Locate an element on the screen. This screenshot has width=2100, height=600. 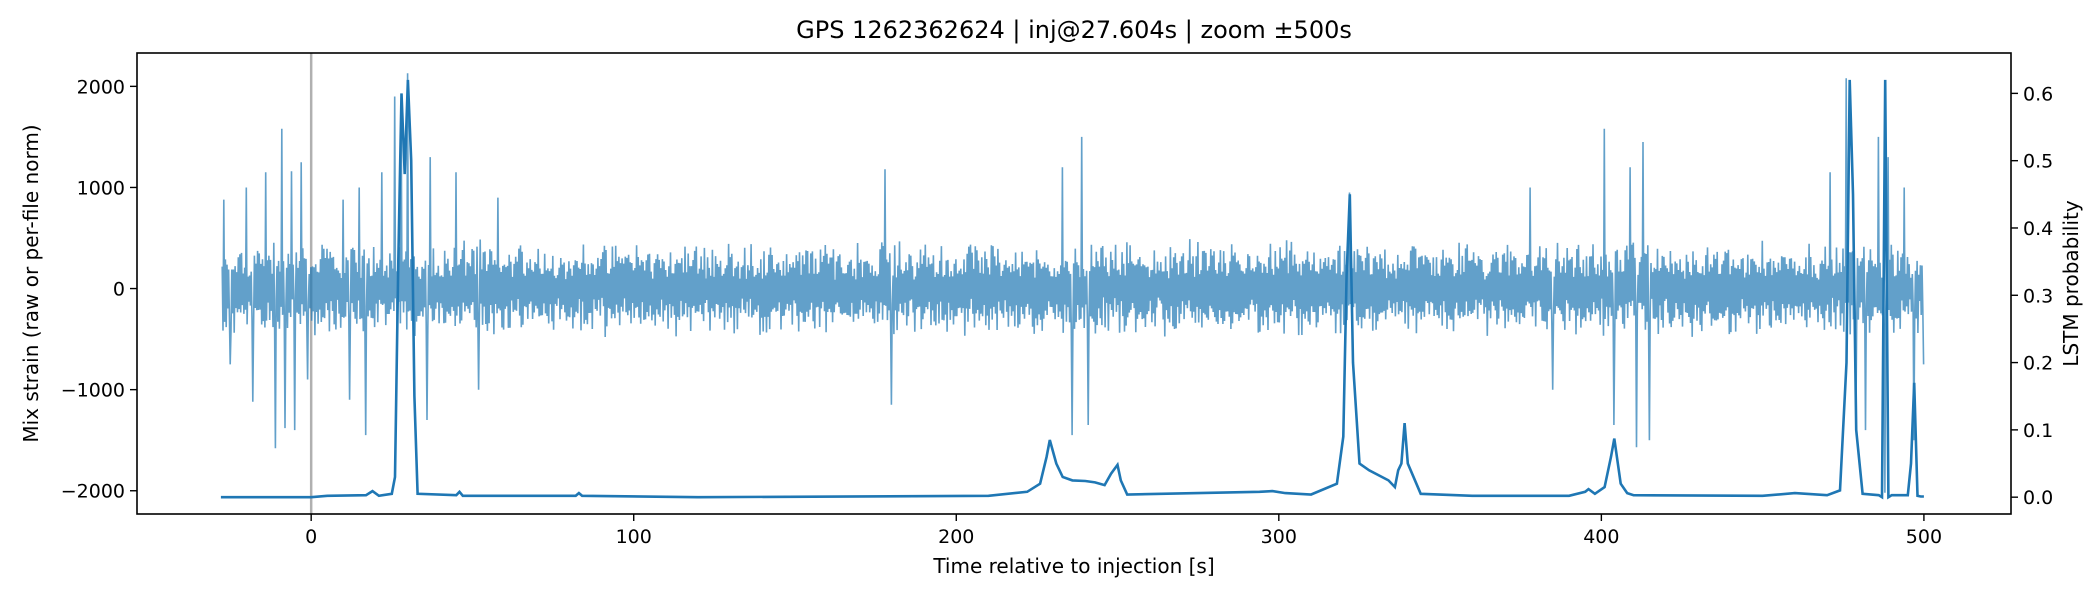
right-y-axis: 0.0 0.1 0.2 0.3 0.4 0.5 0.6 is located at coordinates (2032, 296).